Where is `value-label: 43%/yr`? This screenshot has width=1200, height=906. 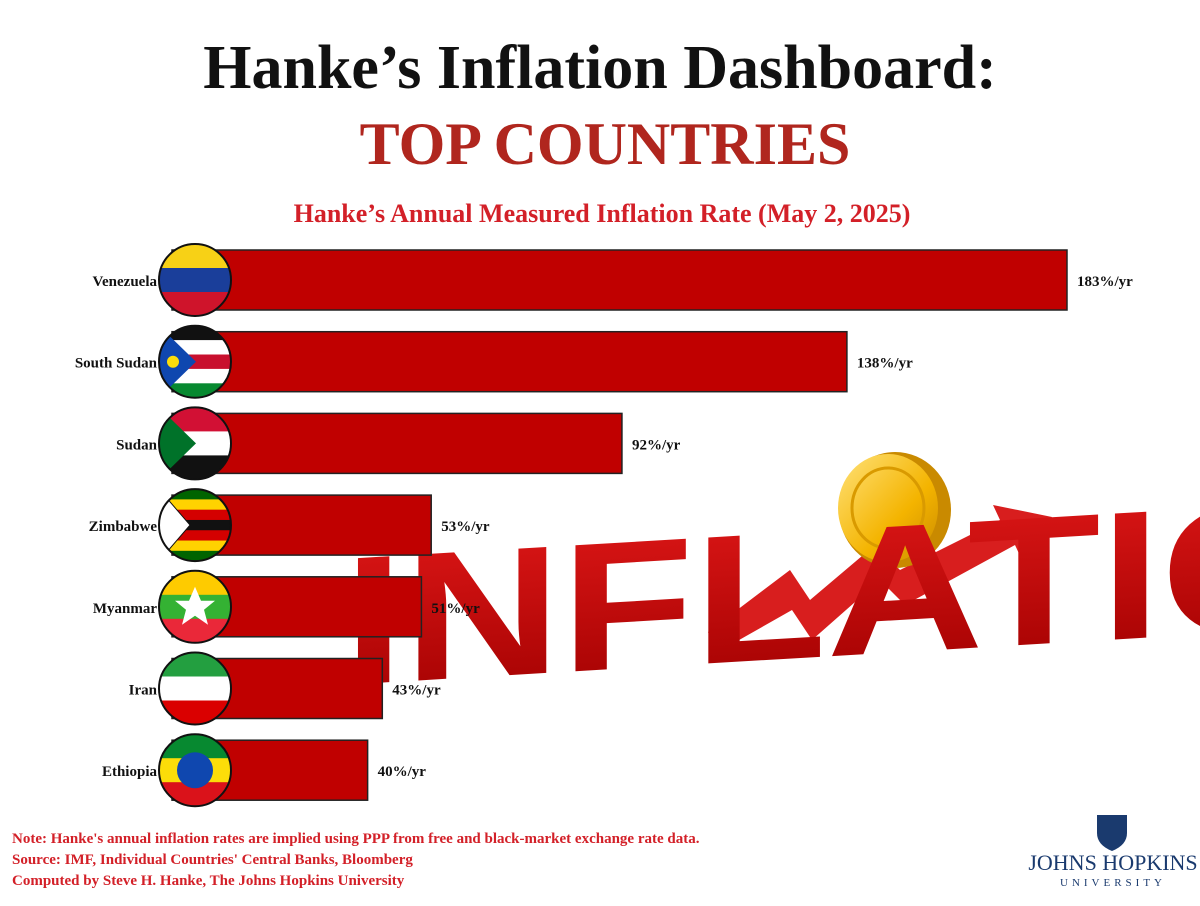
value-label: 43%/yr is located at coordinates (416, 691).